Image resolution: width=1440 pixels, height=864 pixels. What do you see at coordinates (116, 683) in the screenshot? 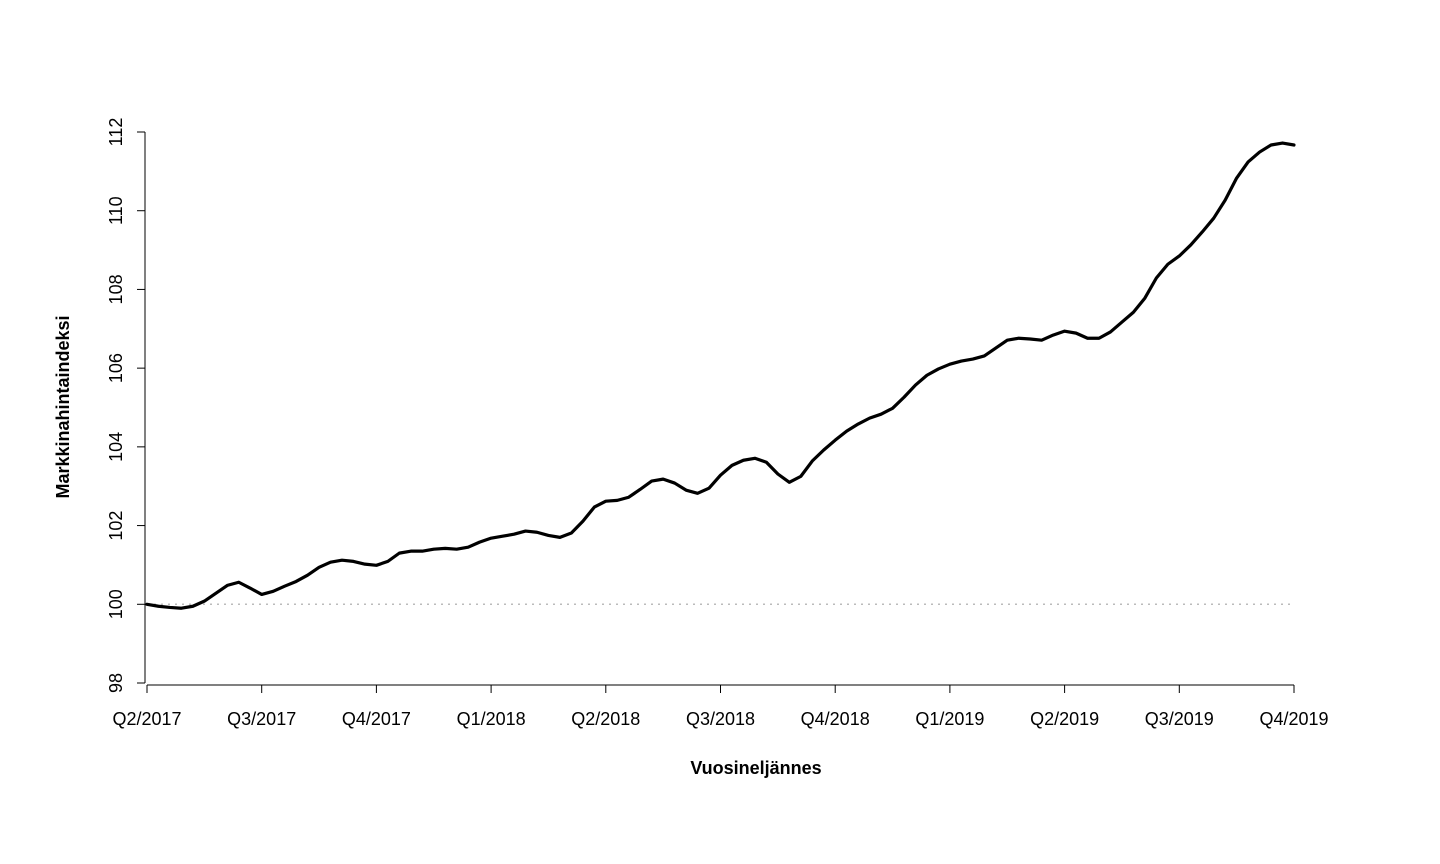
I see `y-tick-label: 98` at bounding box center [116, 683].